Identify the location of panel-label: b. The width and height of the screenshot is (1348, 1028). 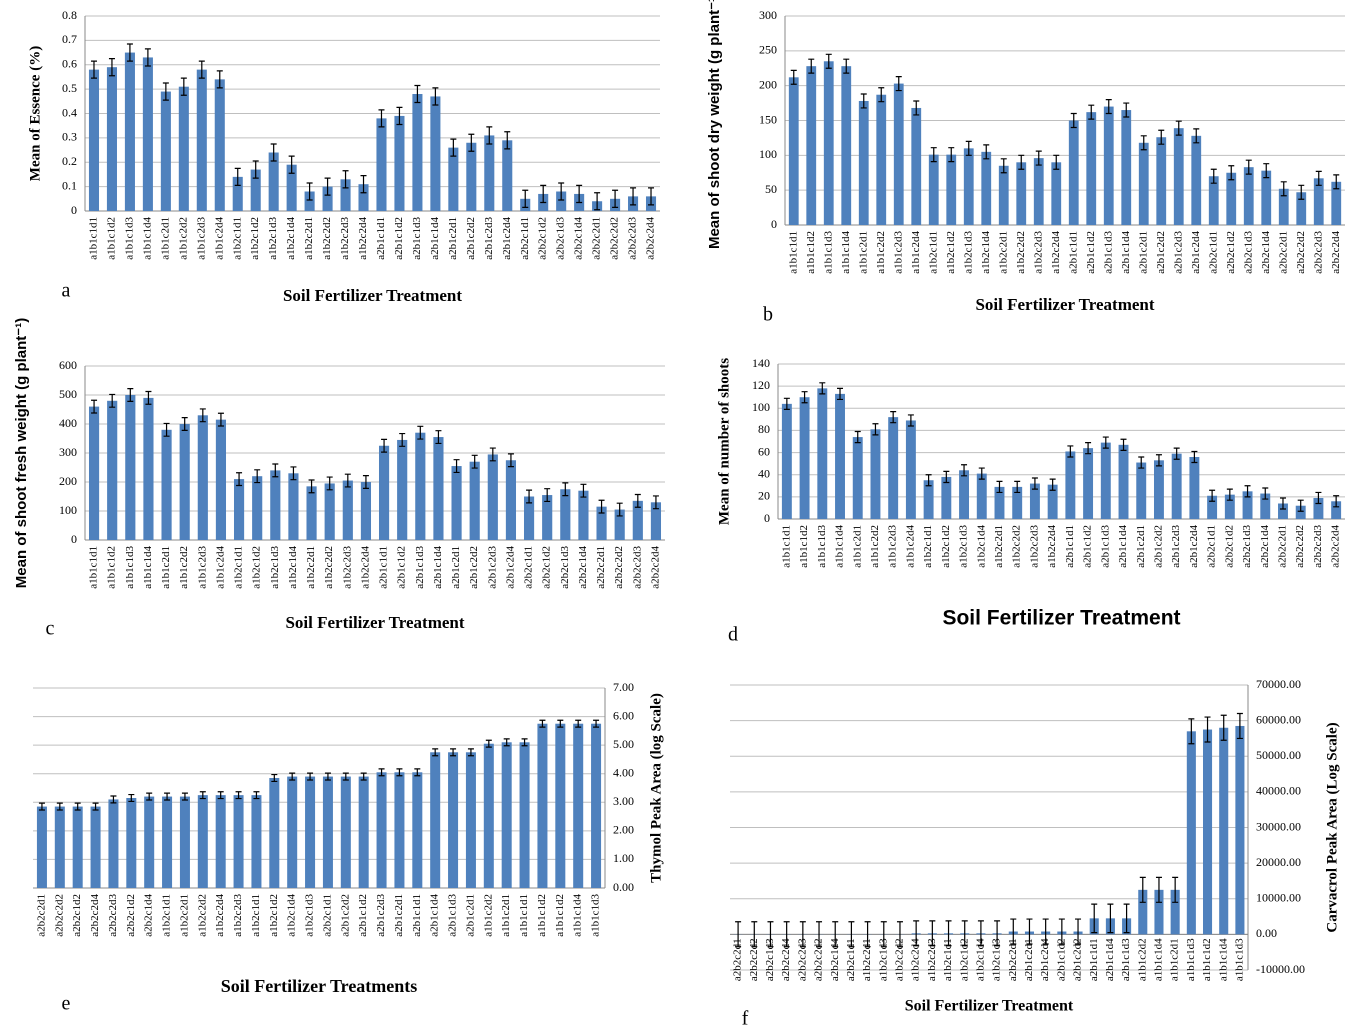
(768, 315).